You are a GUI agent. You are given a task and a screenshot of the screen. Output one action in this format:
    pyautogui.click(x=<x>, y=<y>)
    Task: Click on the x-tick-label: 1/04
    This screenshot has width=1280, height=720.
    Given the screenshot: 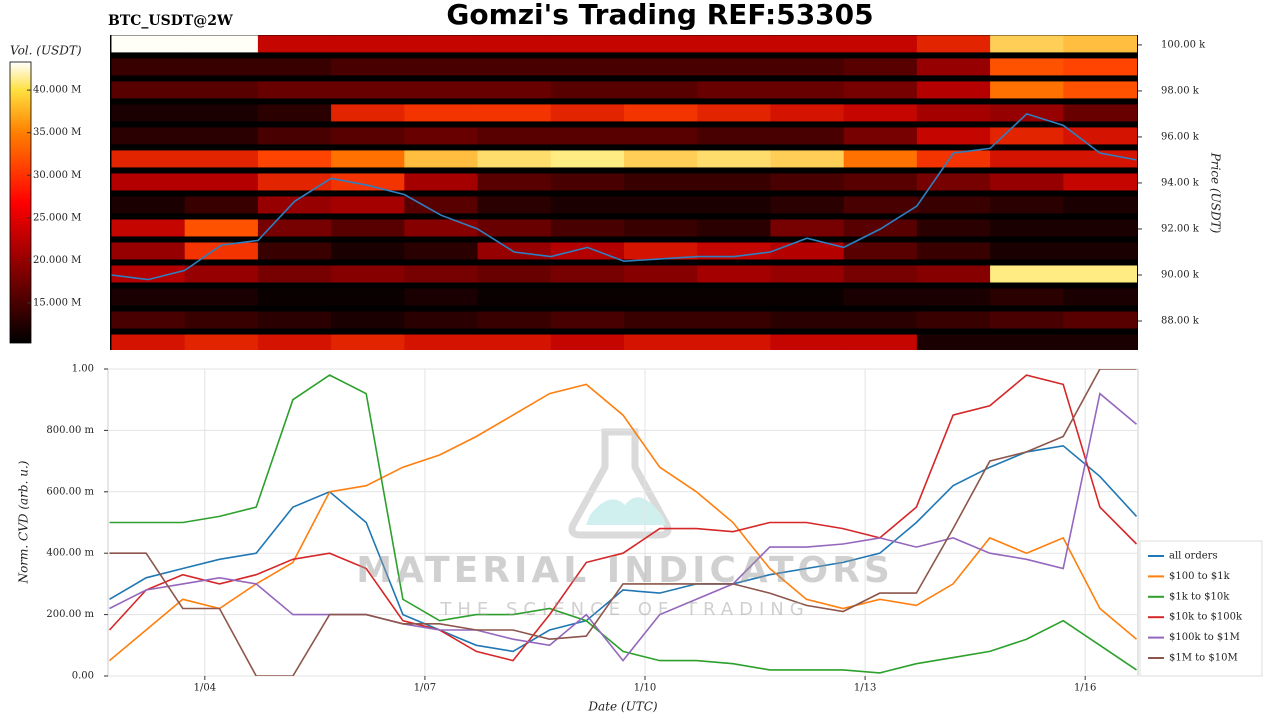 What is the action you would take?
    pyautogui.click(x=205, y=688)
    